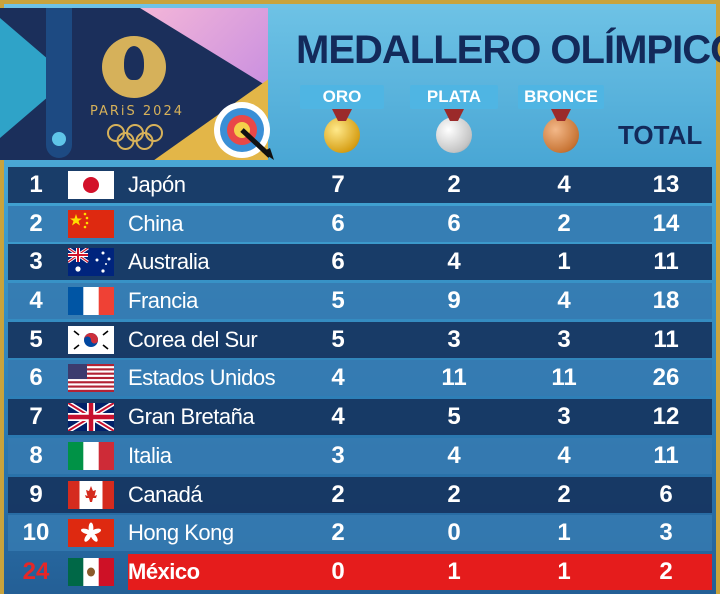  I want to click on gold-count-cell: 0, so click(338, 571).